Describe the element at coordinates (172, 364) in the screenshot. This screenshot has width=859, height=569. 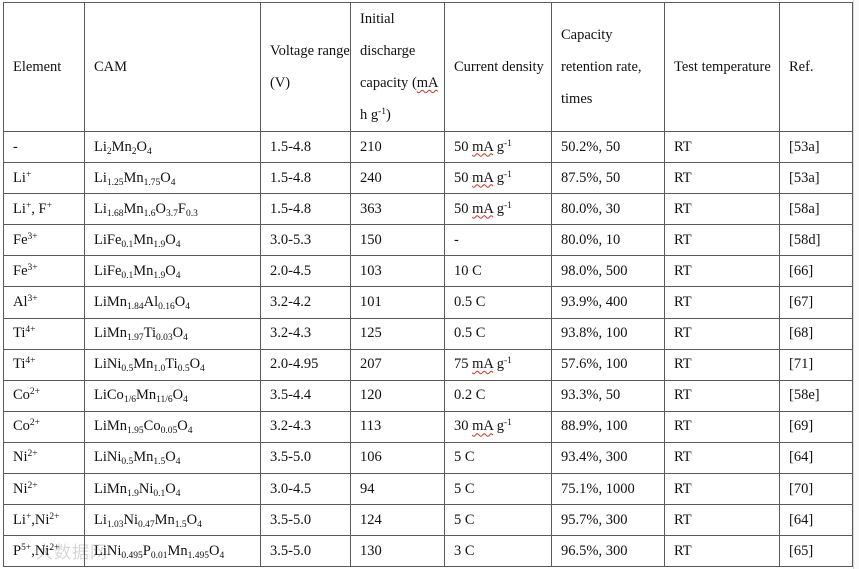
I see `cam-cell: LiNi0.5Mn1.0Ti0.5O4` at that location.